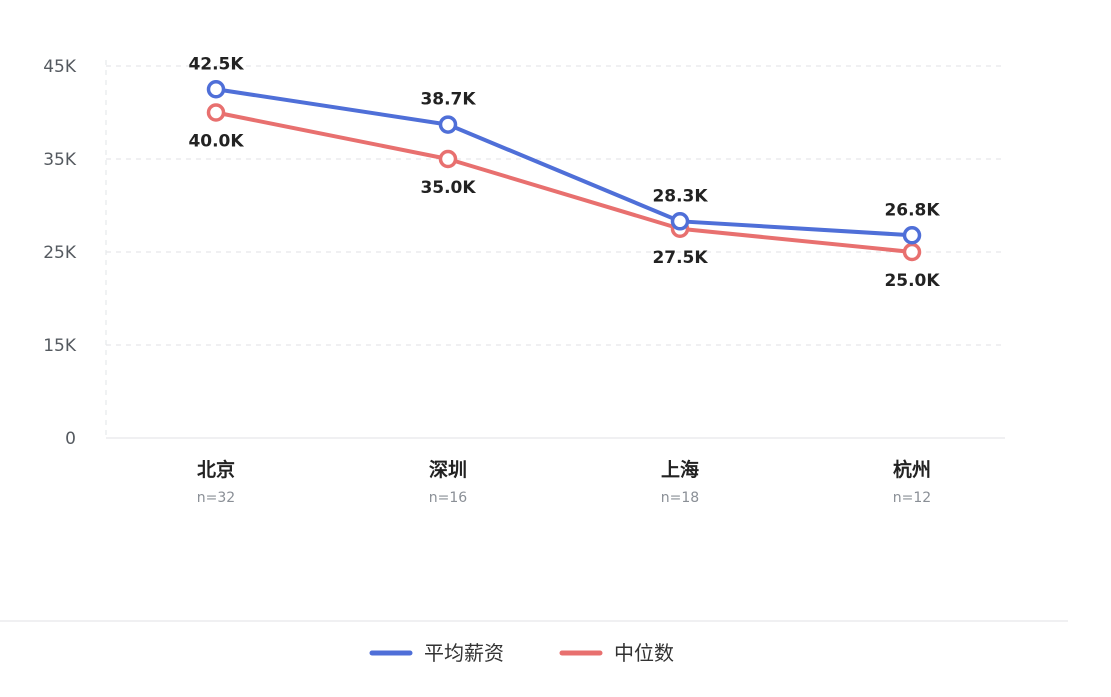  Describe the element at coordinates (448, 469) in the screenshot. I see `x-category-label: 深圳` at that location.